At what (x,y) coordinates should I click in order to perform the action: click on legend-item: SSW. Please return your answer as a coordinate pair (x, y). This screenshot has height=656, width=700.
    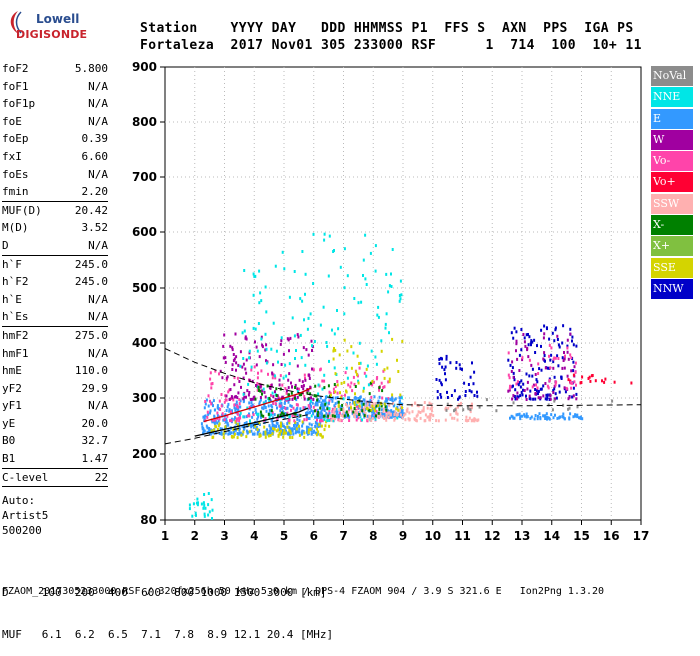
    Looking at the image, I should click on (672, 203).